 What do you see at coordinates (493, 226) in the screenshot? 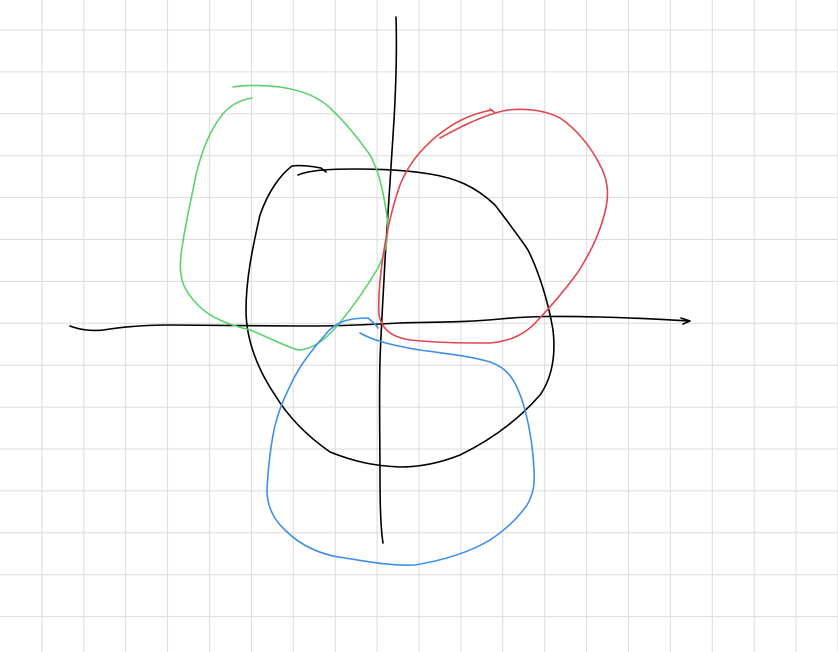
I see `red-upper-right-loop` at bounding box center [493, 226].